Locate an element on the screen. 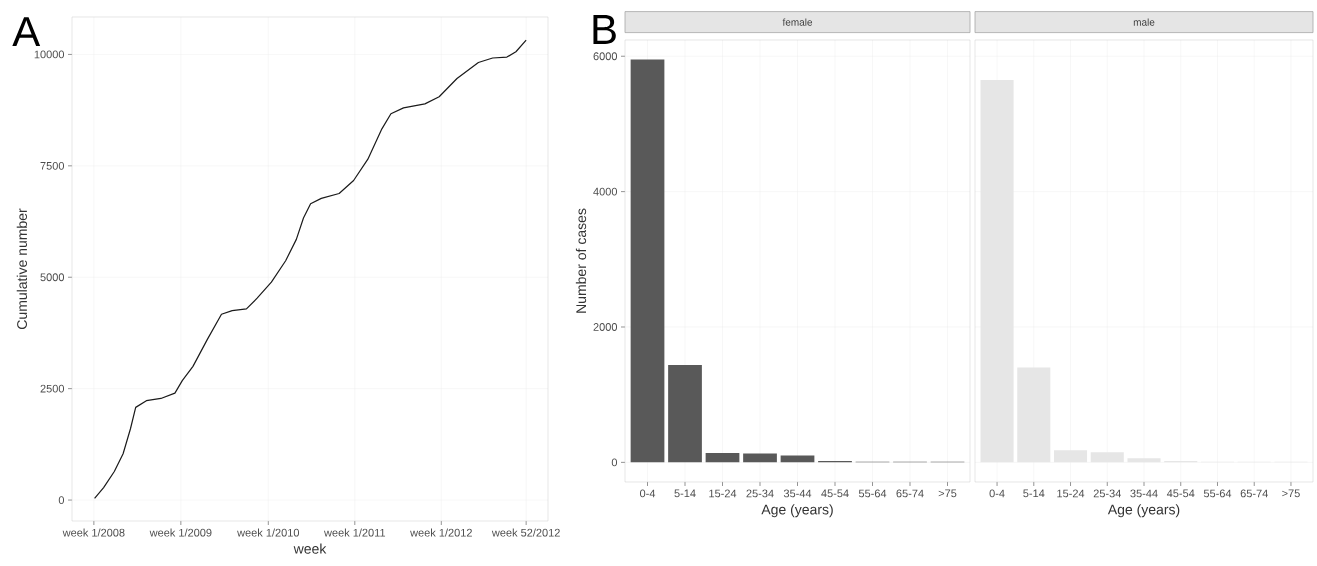  y-axis-title: Cumulative number is located at coordinates (22, 268).